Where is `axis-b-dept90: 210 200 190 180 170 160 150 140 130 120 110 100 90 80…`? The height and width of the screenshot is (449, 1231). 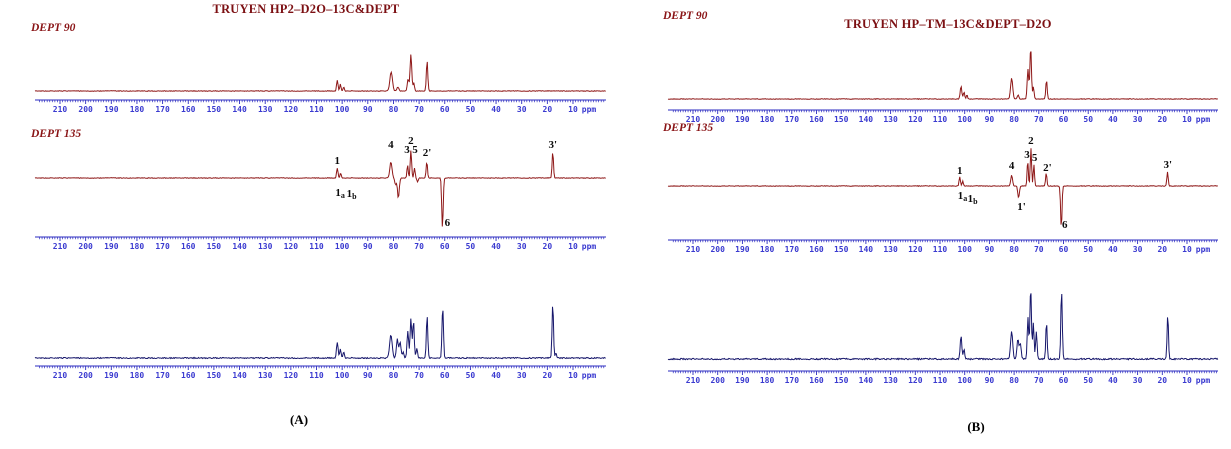
axis-b-dept90: 210 200 190 180 170 160 150 140 130 120 110 100 90 80… is located at coordinates (943, 116).